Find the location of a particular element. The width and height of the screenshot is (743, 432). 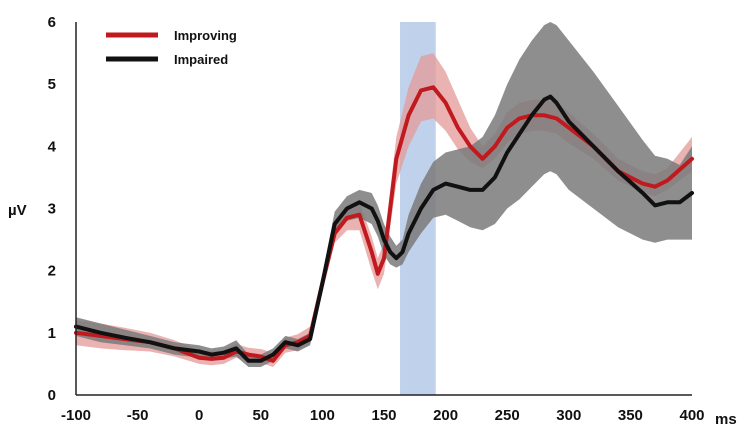

x-tick-label: -50 is located at coordinates (138, 415).